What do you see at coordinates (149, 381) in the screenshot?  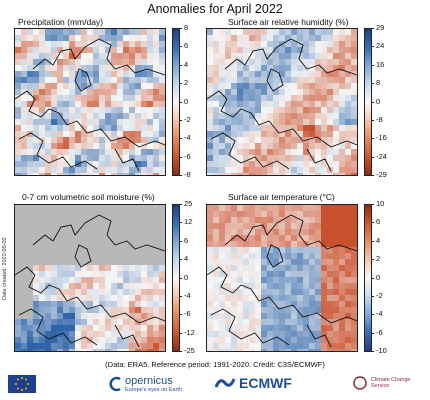 I see `copernicus-wordmark: opernicus` at bounding box center [149, 381].